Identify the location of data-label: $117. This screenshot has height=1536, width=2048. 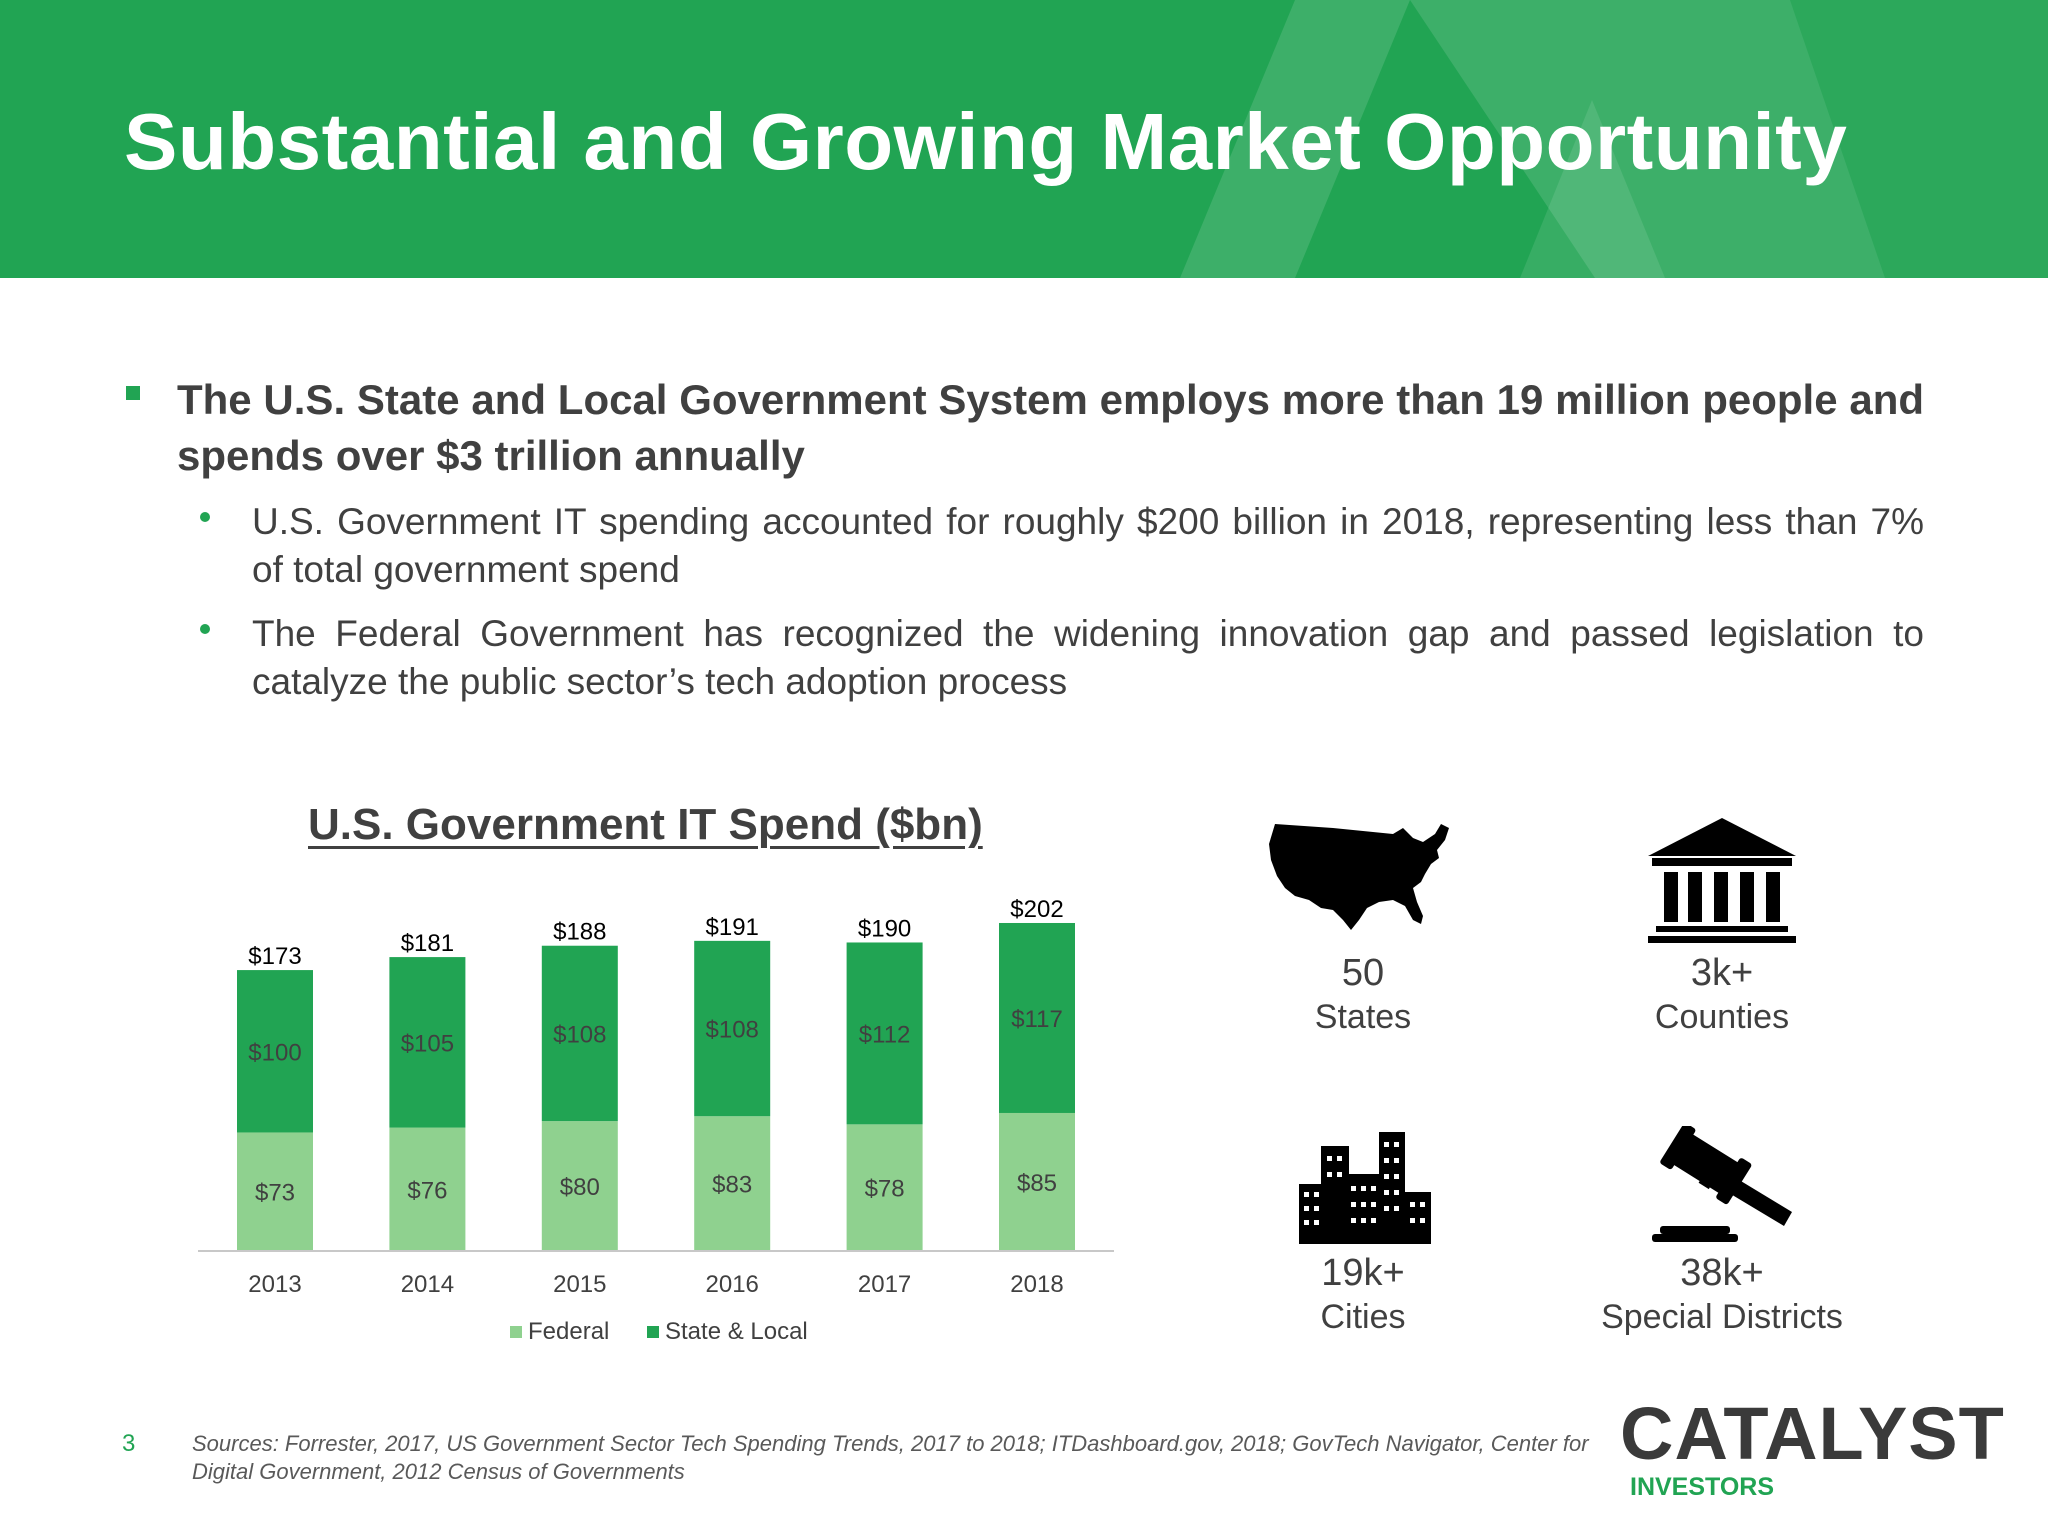
(1037, 1019).